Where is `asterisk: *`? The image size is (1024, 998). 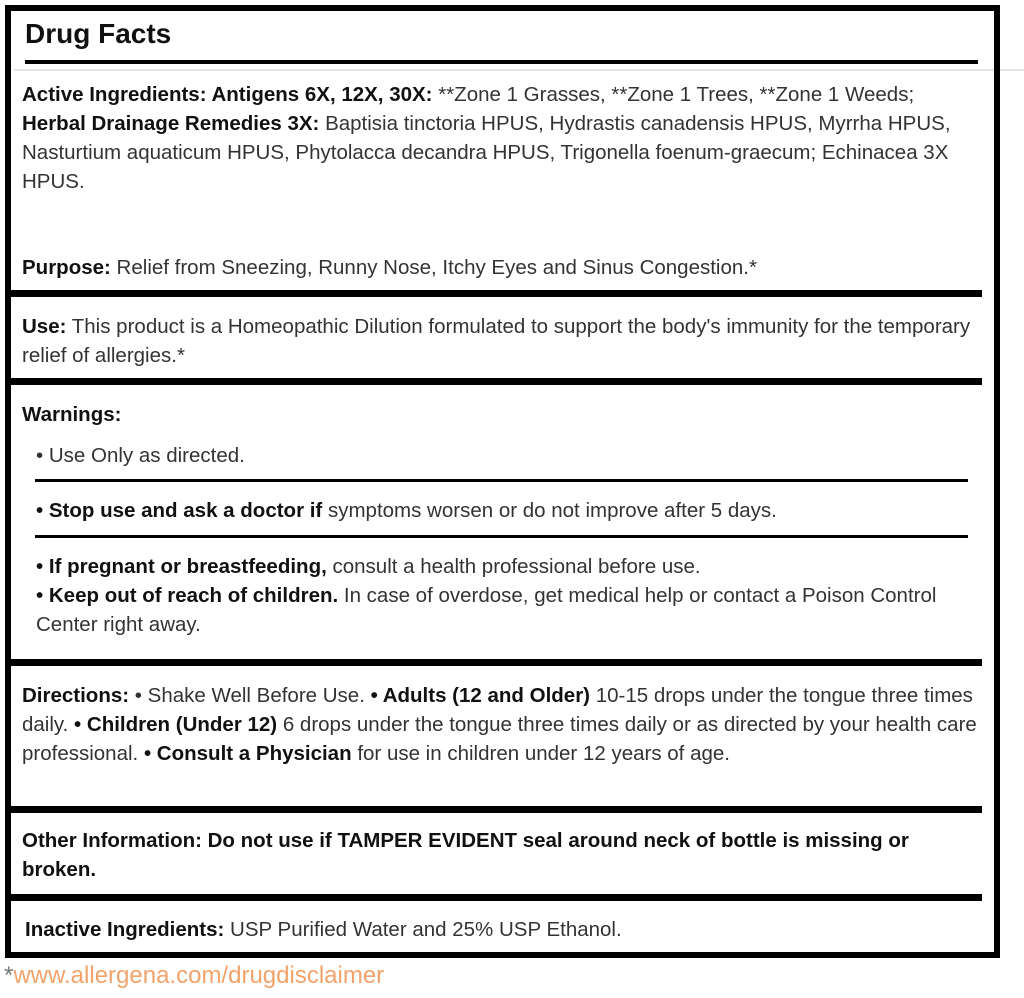
asterisk: * is located at coordinates (9, 975).